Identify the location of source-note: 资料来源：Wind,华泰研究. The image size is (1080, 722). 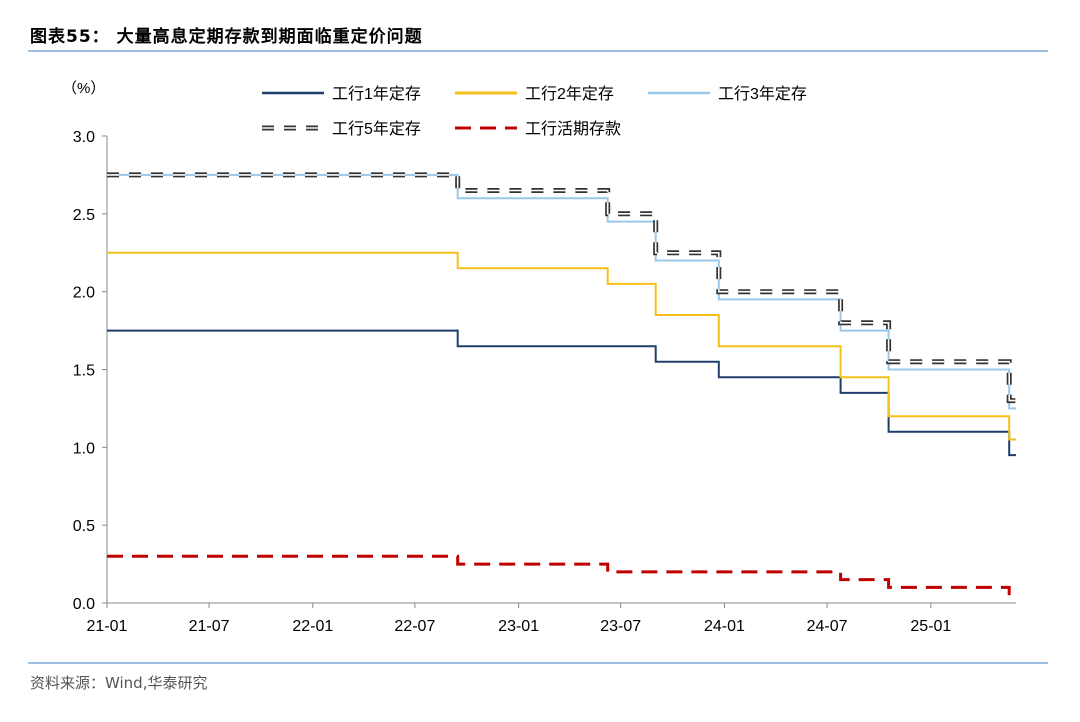
(119, 683).